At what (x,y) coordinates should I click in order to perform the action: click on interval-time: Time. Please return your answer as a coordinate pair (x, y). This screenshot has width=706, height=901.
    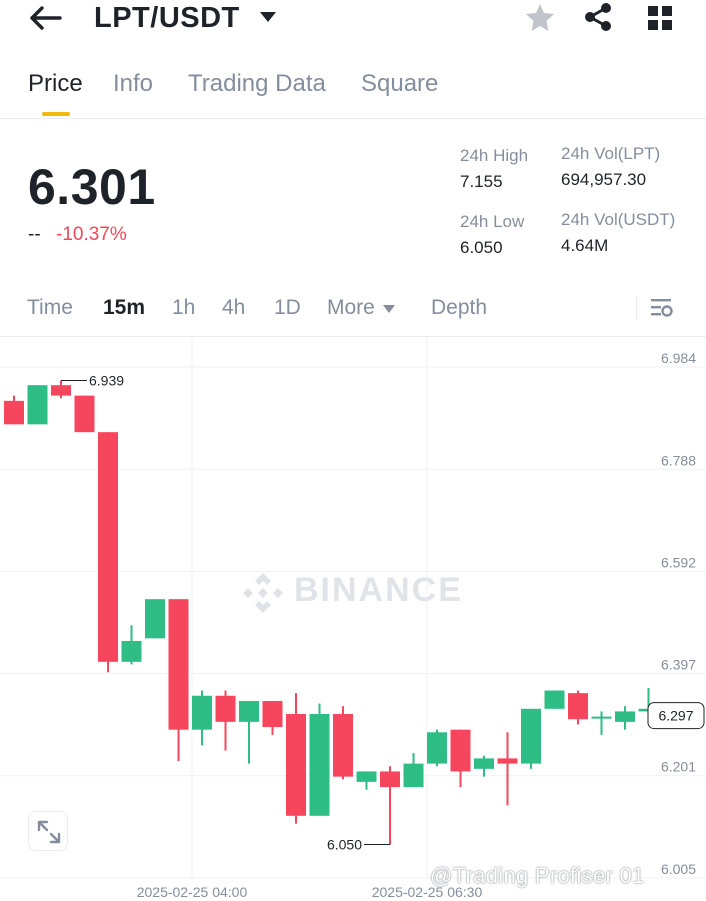
    Looking at the image, I should click on (50, 307).